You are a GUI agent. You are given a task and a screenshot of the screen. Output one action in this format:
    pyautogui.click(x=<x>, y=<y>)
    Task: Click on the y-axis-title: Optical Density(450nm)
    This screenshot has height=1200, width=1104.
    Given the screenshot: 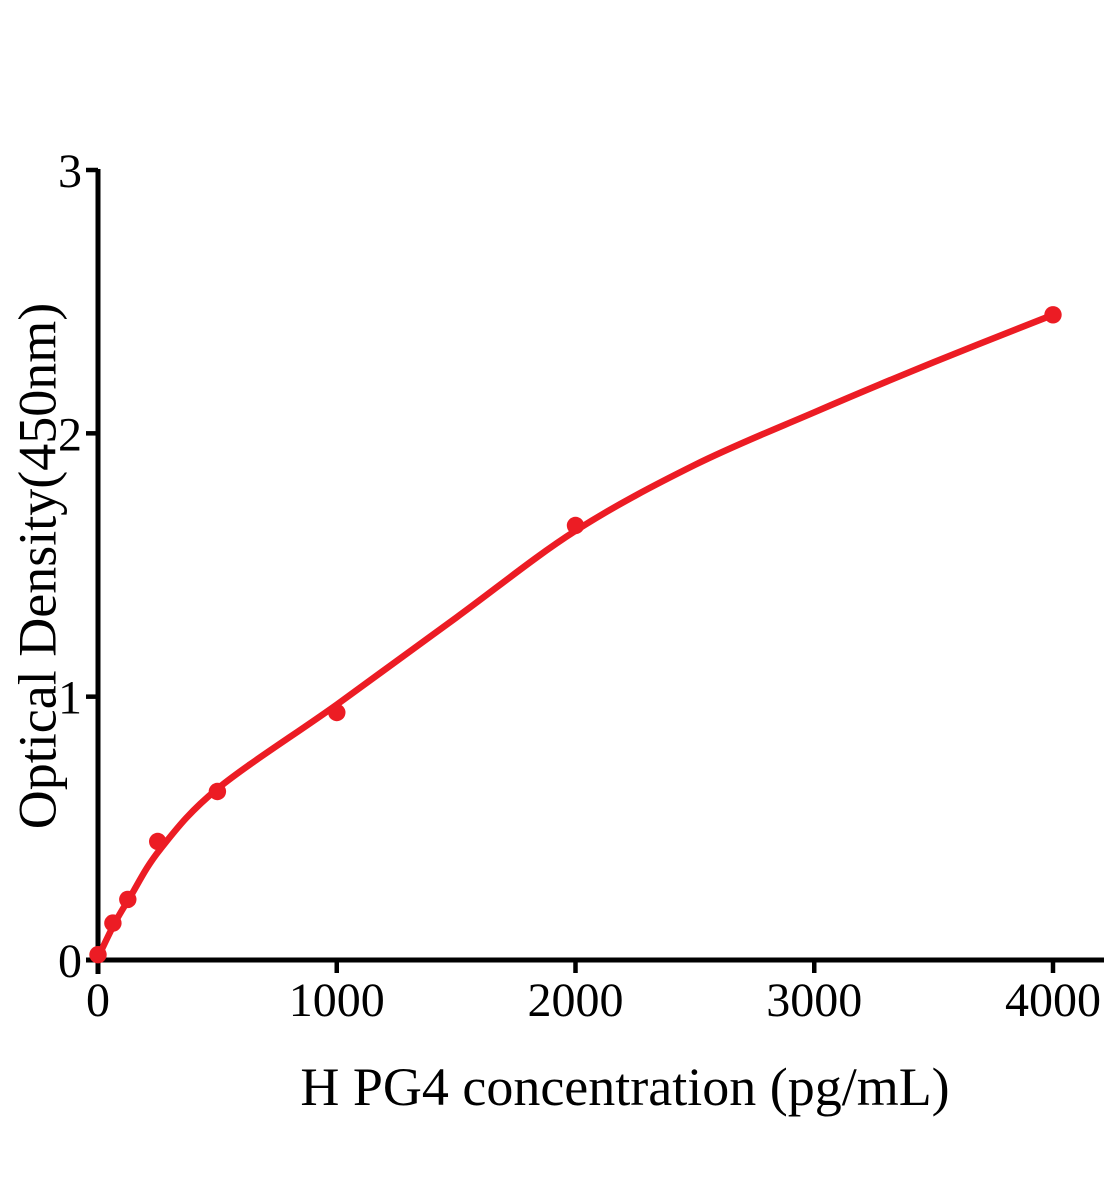 What is the action you would take?
    pyautogui.click(x=37, y=566)
    